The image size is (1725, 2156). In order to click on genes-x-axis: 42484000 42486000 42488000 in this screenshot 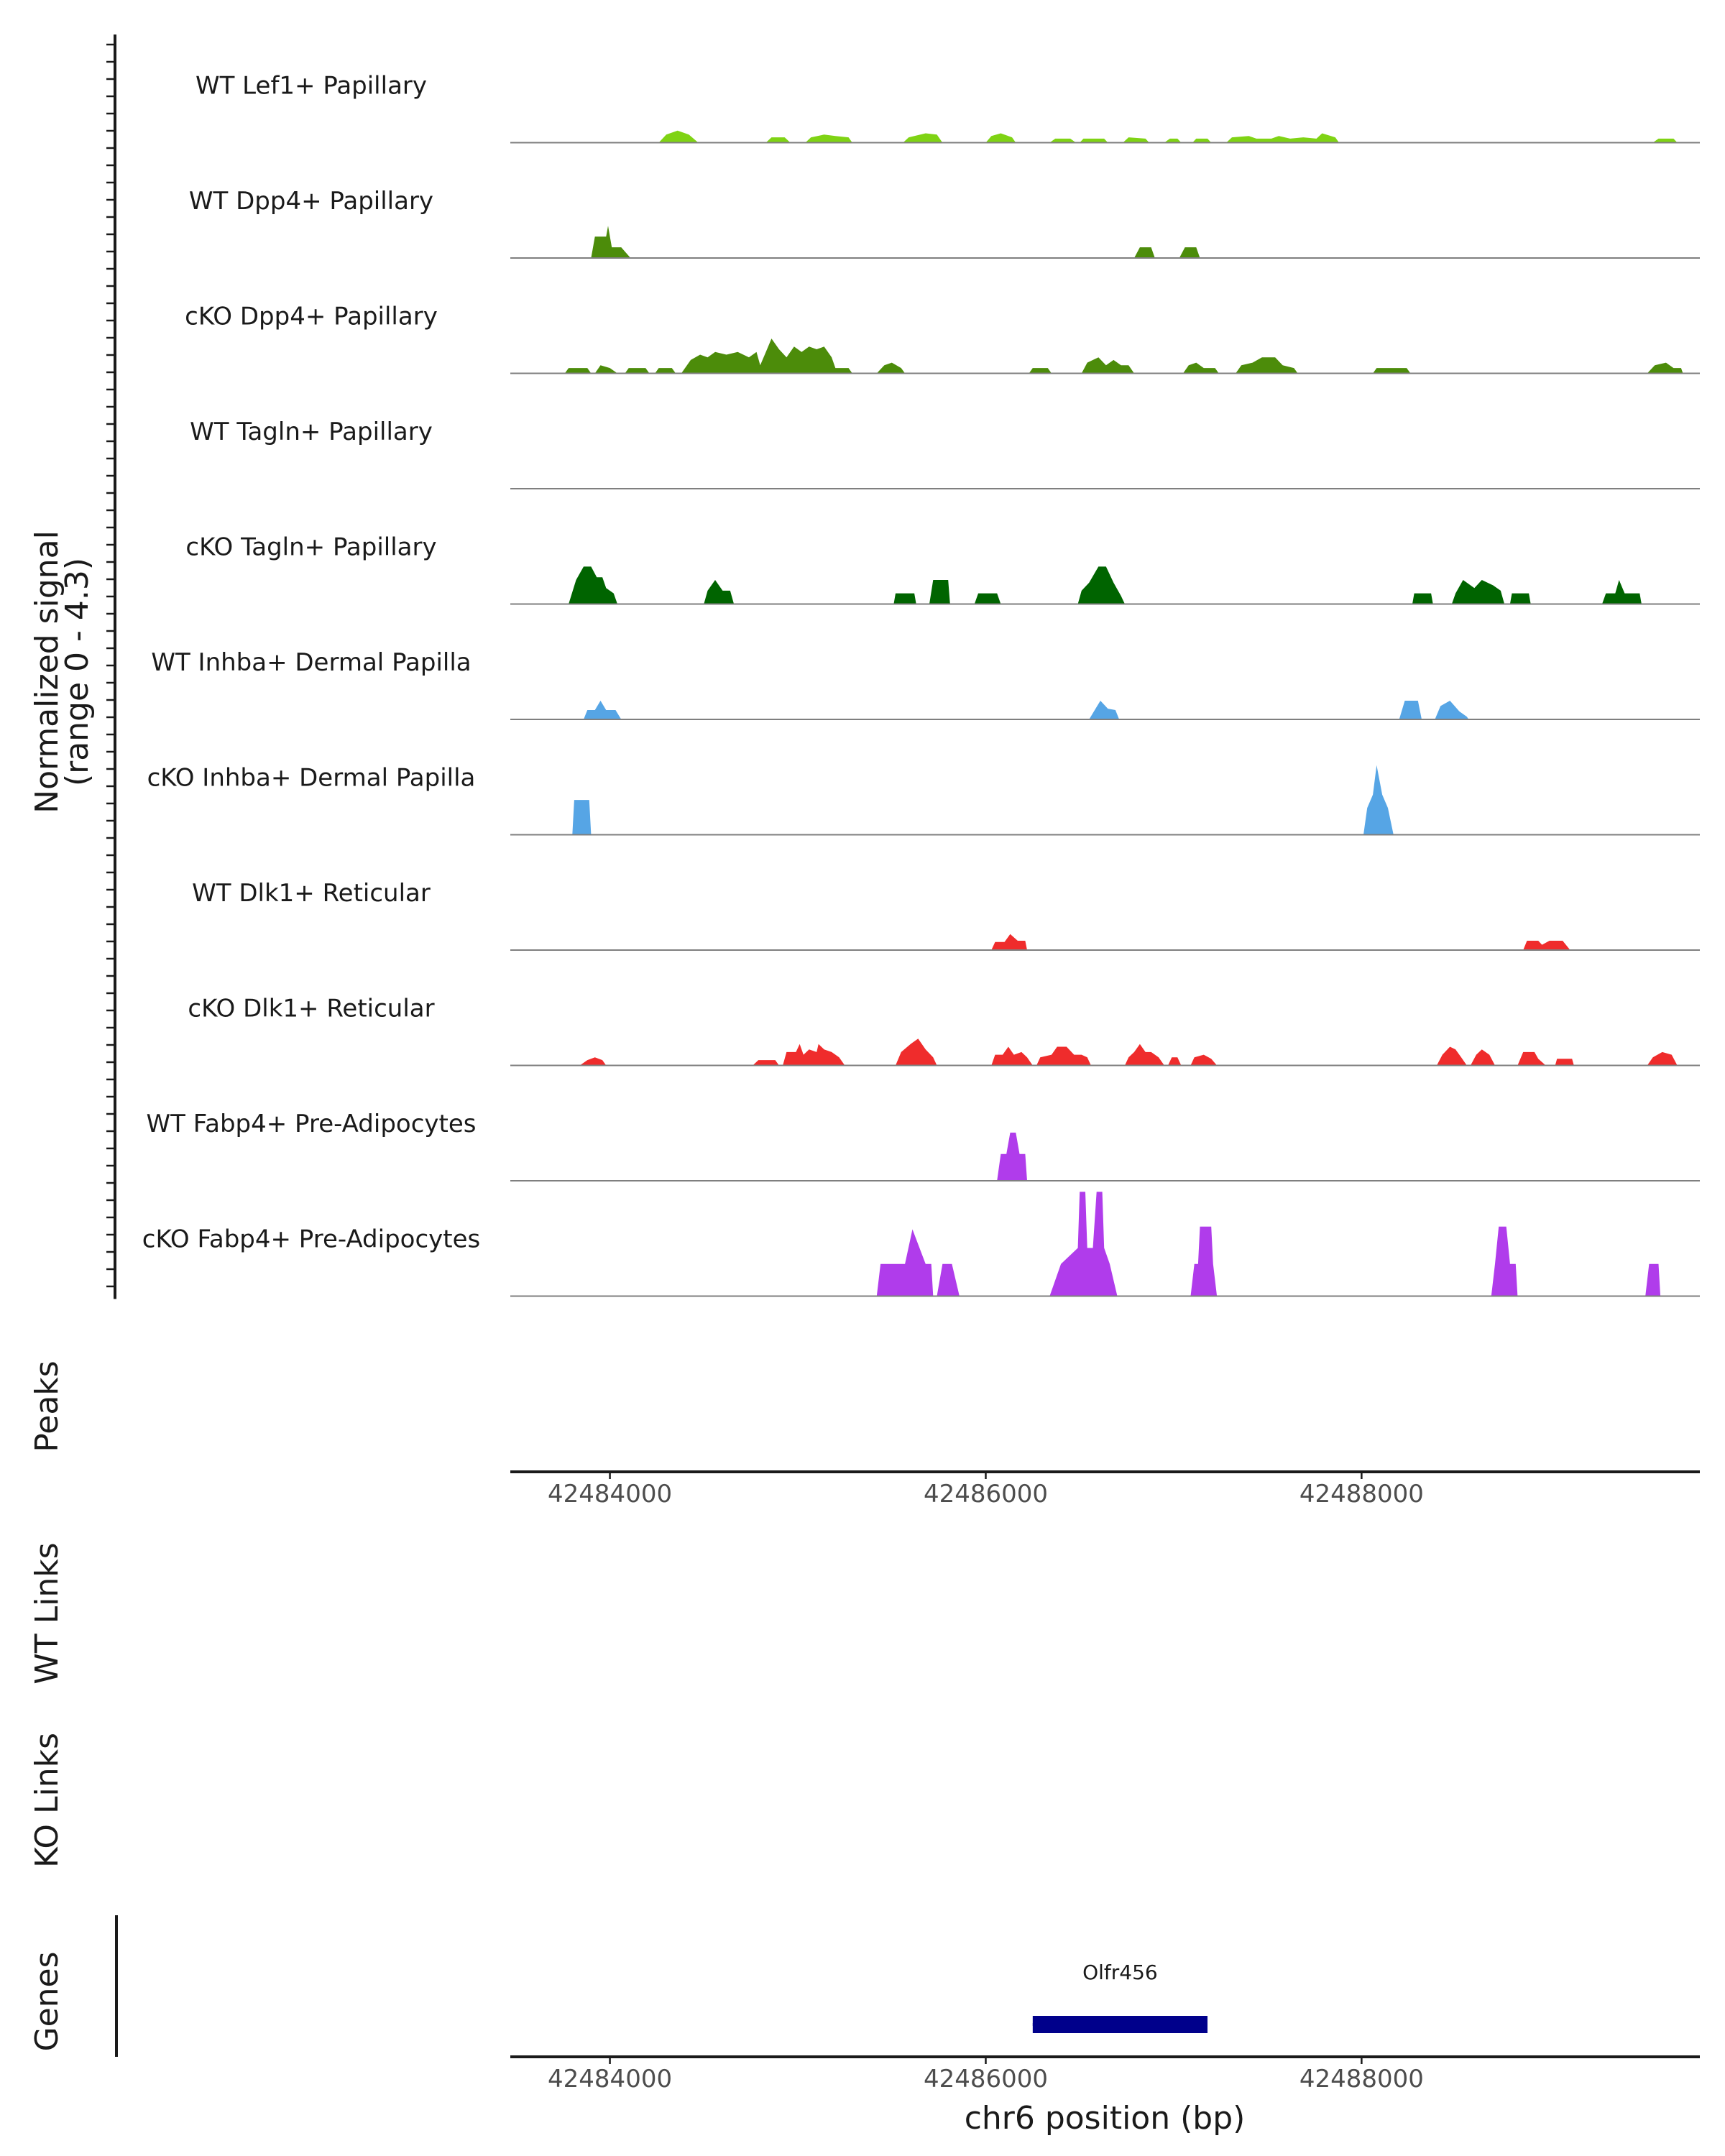, I will do `click(986, 2075)`.